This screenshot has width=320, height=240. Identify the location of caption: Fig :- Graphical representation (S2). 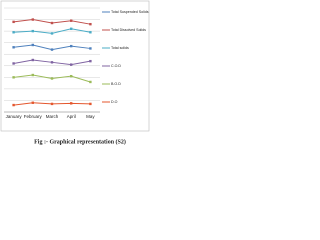
(80, 141).